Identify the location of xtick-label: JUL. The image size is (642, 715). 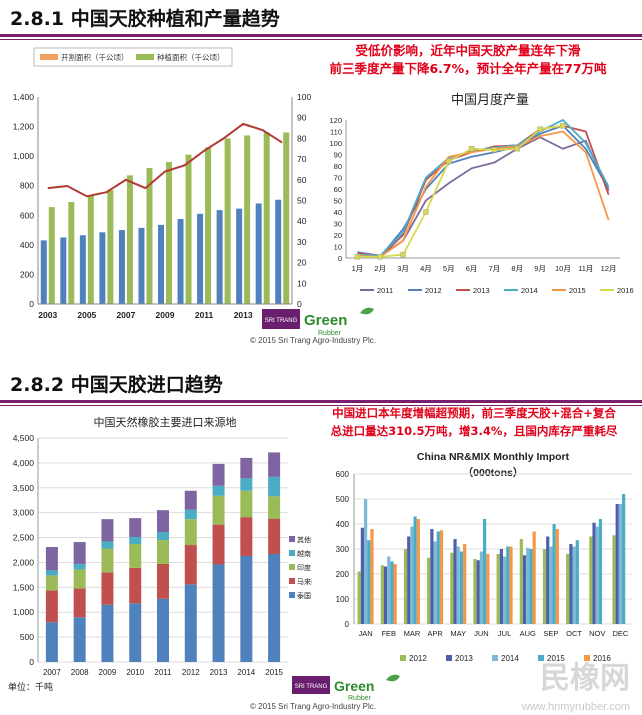
(504, 633).